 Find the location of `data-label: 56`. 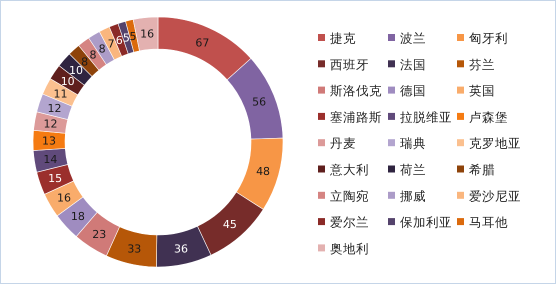

data-label: 56 is located at coordinates (259, 101).